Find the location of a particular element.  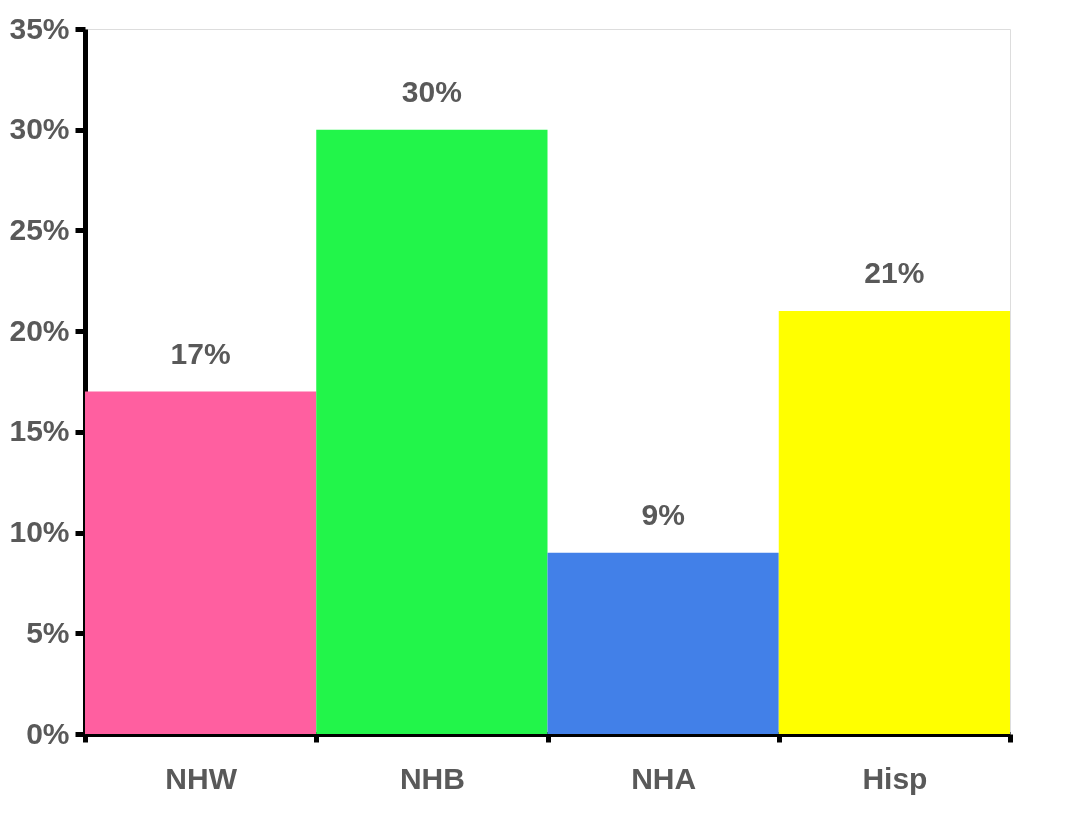

x-tick-label: NHW is located at coordinates (201, 778).